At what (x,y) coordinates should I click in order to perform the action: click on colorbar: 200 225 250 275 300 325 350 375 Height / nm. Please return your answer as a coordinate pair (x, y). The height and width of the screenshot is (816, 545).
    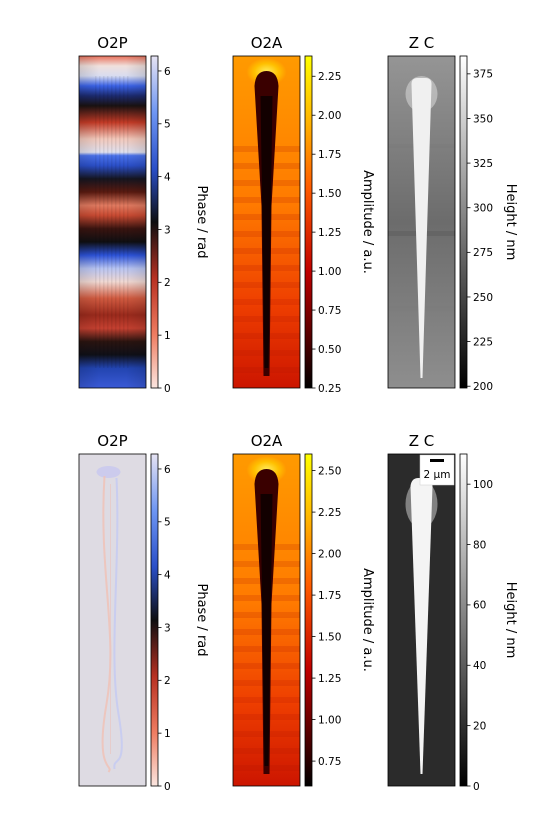
    Looking at the image, I should click on (488, 224).